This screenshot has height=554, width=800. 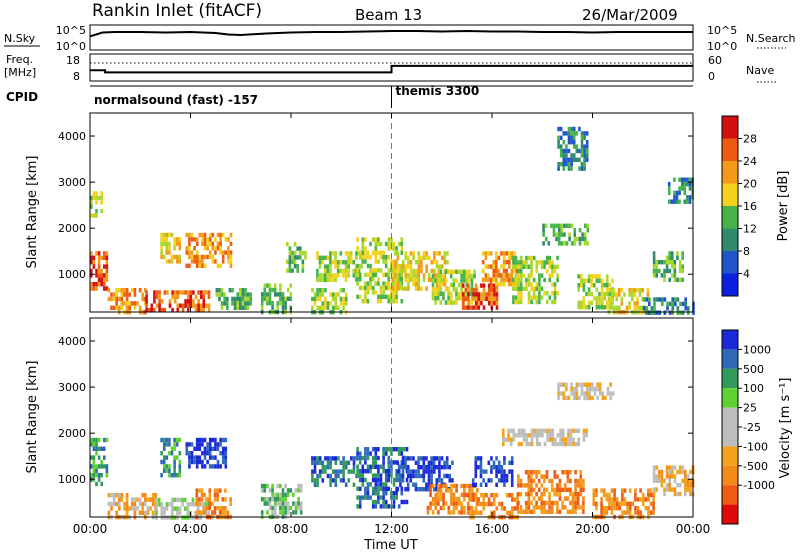 I want to click on nave-label: Nave, so click(x=760, y=70).